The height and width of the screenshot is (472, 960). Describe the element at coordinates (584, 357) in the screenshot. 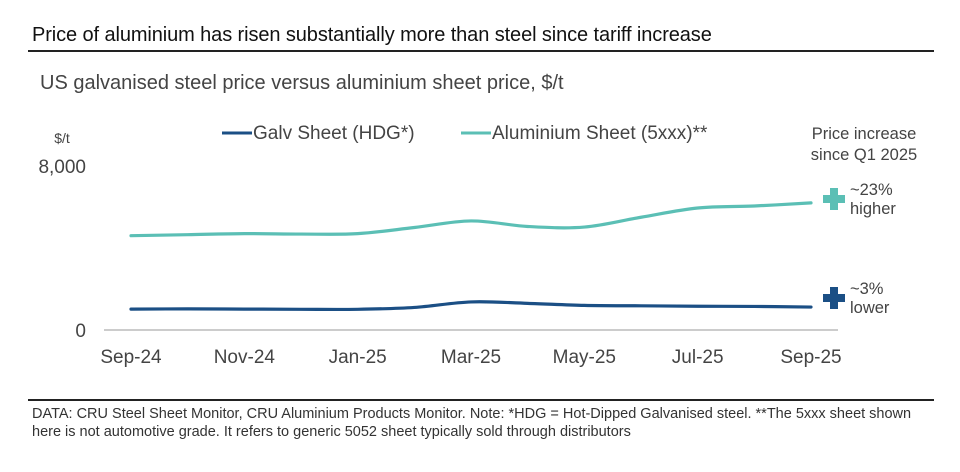

I see `x-tick-label: May-25` at that location.